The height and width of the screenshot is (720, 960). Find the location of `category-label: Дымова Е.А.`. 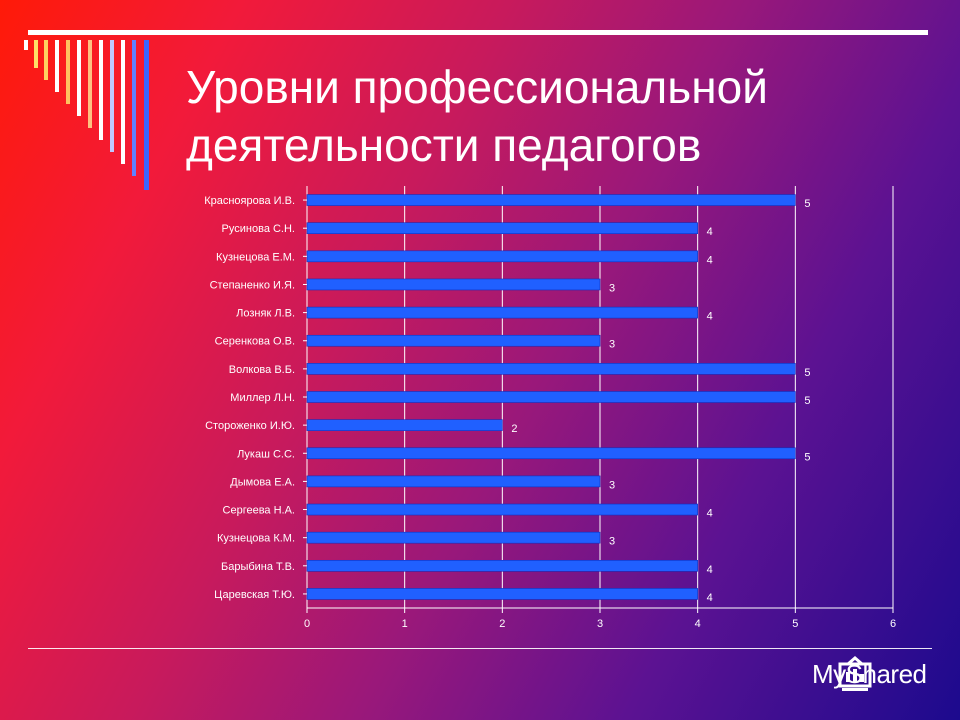

category-label: Дымова Е.А. is located at coordinates (262, 482).